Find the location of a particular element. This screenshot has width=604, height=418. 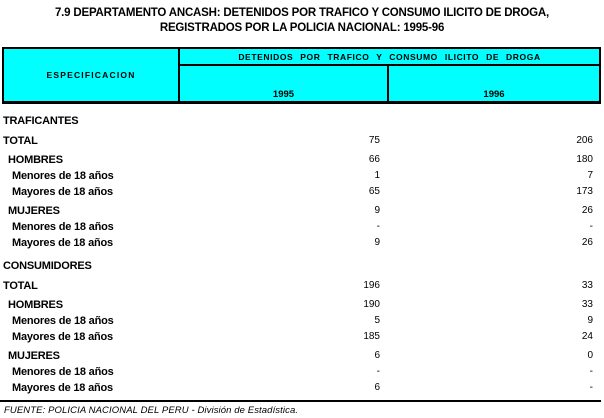

table-row: MUJERES 9 26 is located at coordinates (298, 211).